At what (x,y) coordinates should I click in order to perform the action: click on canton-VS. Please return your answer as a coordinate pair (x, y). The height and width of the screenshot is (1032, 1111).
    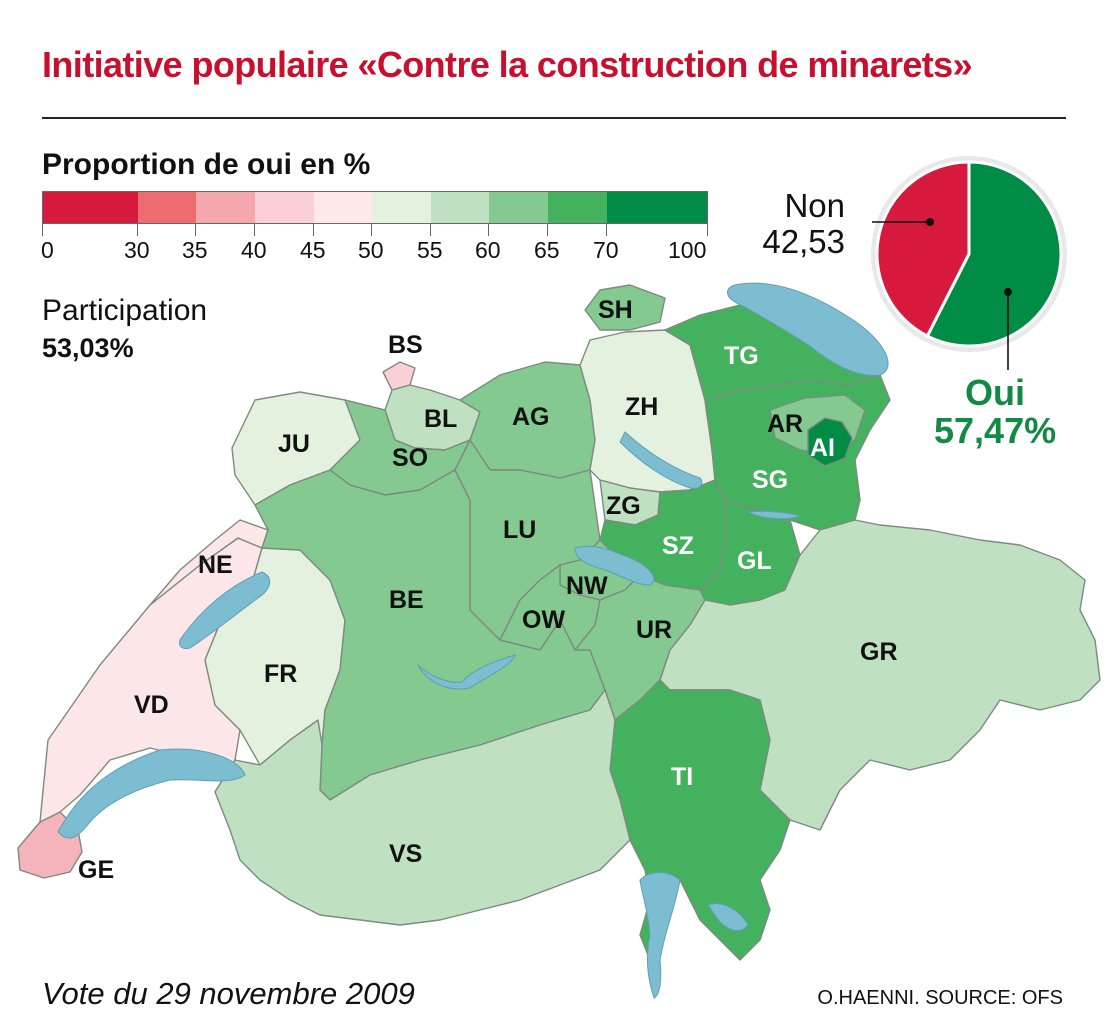
    Looking at the image, I should click on (422, 807).